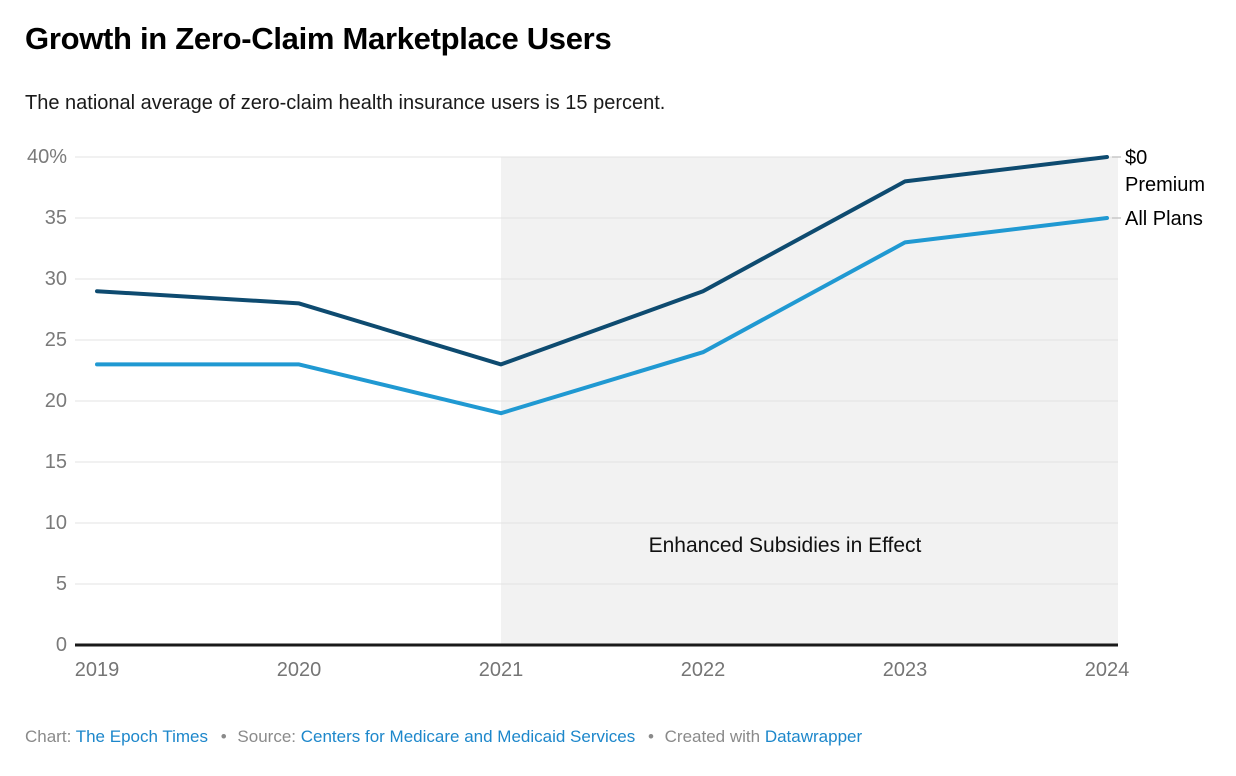  Describe the element at coordinates (318, 38) in the screenshot. I see `chart-title: Growth in Zero-Claim Marketplace Users` at that location.